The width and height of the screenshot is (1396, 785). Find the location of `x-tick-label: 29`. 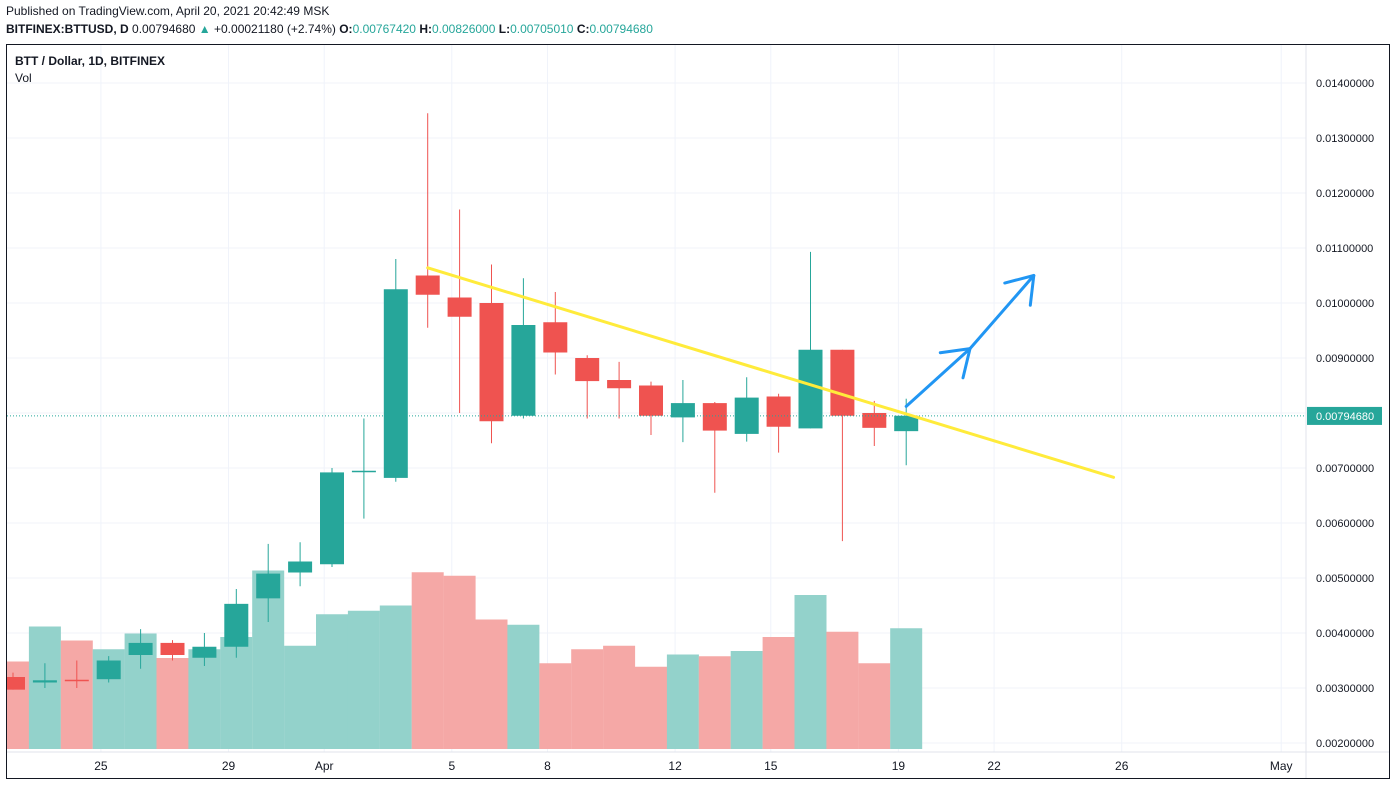

x-tick-label: 29 is located at coordinates (229, 766).